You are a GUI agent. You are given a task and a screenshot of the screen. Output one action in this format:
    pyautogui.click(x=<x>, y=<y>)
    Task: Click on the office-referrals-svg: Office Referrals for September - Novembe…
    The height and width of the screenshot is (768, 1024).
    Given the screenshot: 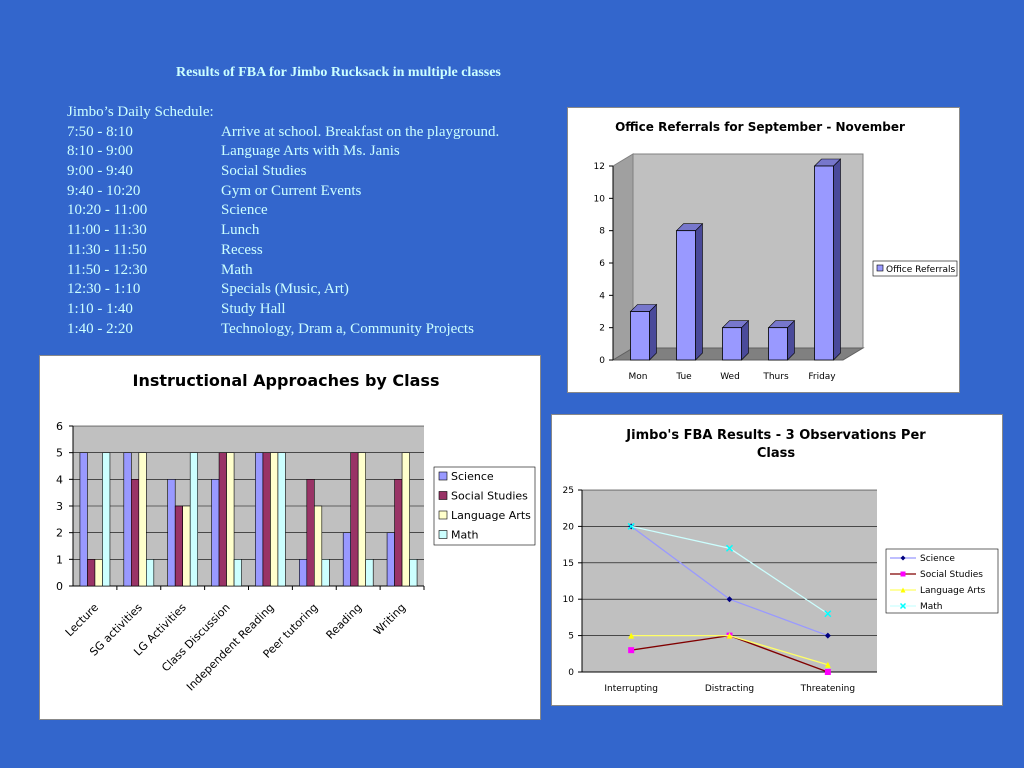 What is the action you would take?
    pyautogui.click(x=776, y=251)
    